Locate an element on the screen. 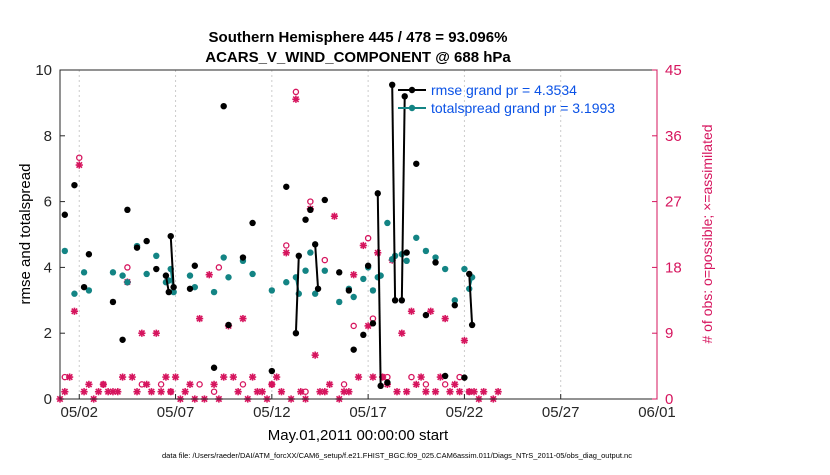  x-tick-label: 05/07 is located at coordinates (176, 412).